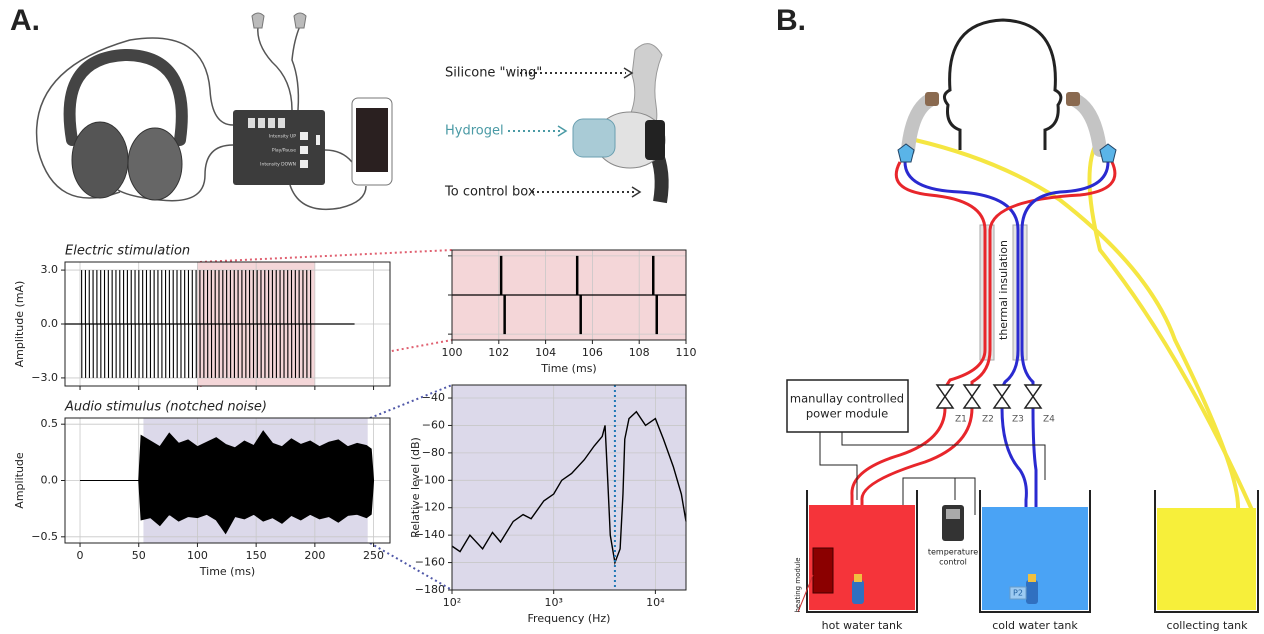  What do you see at coordinates (798, 584) in the screenshot?
I see `heating-label: heating module` at bounding box center [798, 584].